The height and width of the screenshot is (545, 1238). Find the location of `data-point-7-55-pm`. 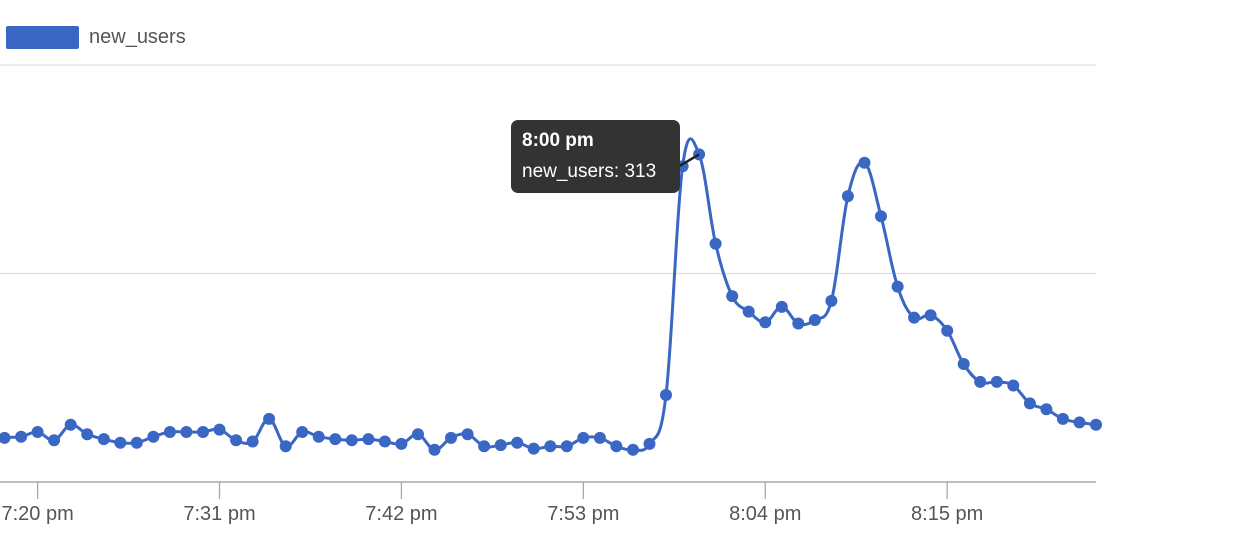

data-point-7-55-pm is located at coordinates (616, 446).